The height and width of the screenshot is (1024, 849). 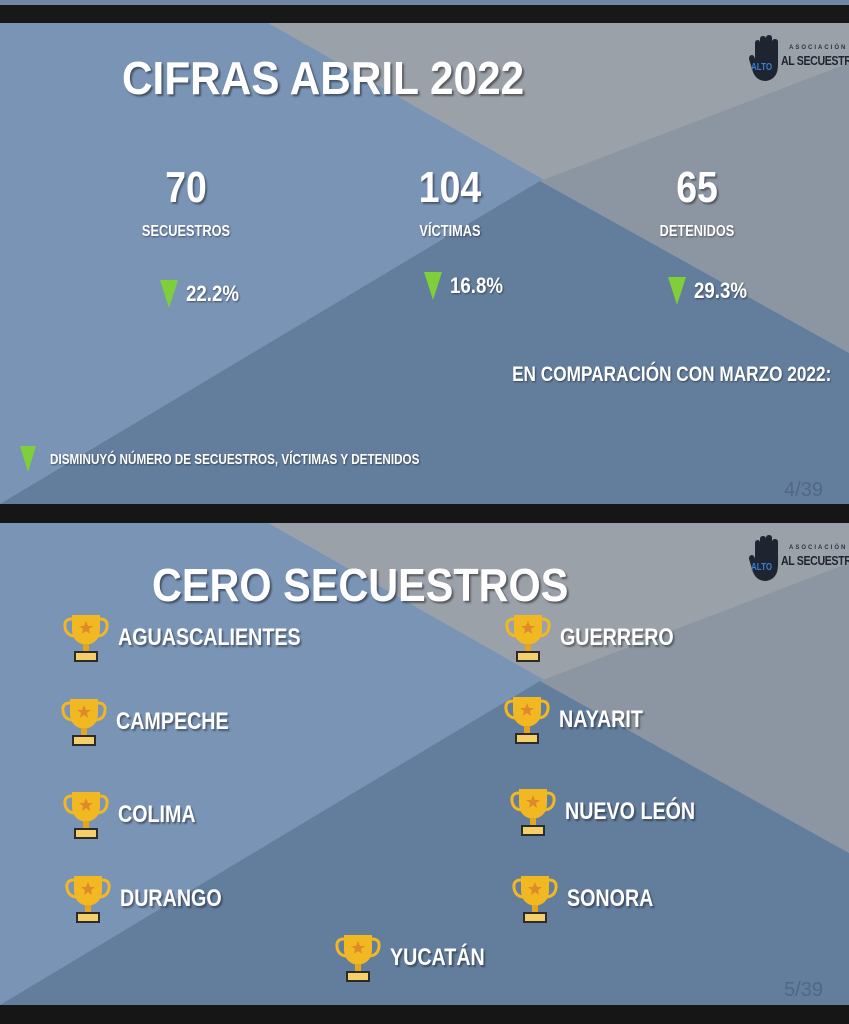 What do you see at coordinates (697, 187) in the screenshot?
I see `stat-value: 65` at bounding box center [697, 187].